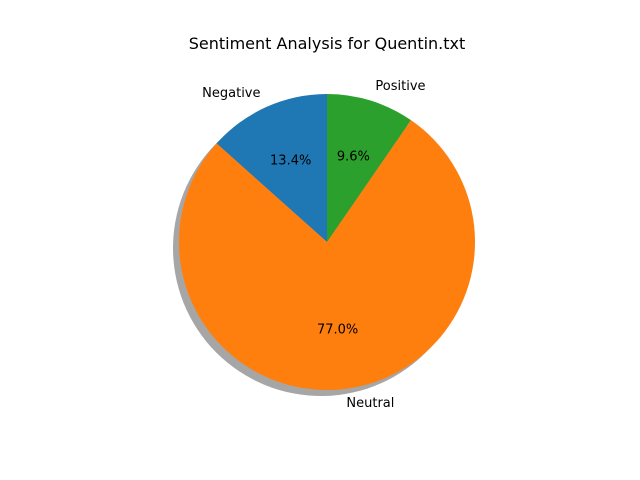  What do you see at coordinates (290, 161) in the screenshot?
I see `slice-percent-negative: 13.4%` at bounding box center [290, 161].